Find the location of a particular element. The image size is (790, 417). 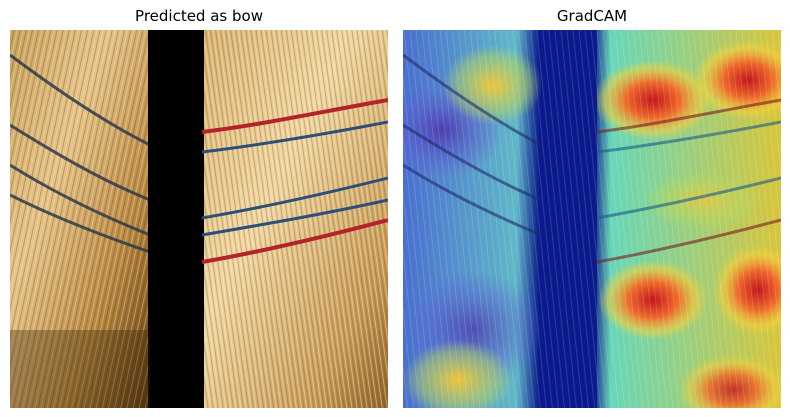

right-panel-title: GradCAM is located at coordinates (592, 16).